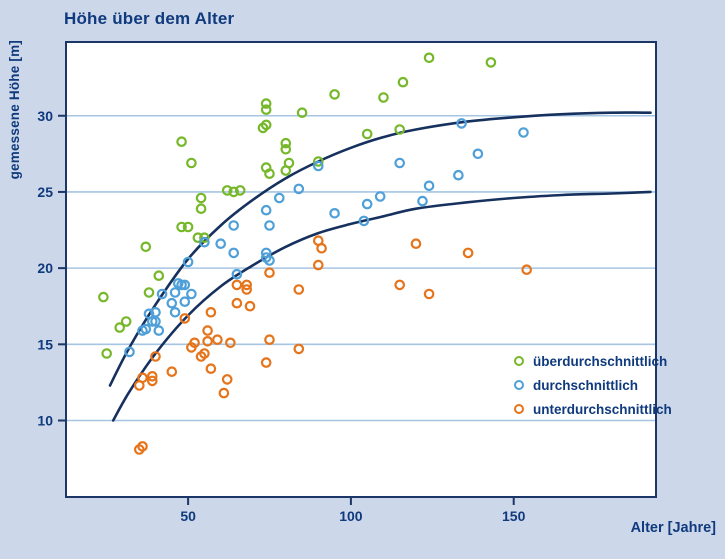  What do you see at coordinates (45, 268) in the screenshot?
I see `y-tick-label: 20` at bounding box center [45, 268].